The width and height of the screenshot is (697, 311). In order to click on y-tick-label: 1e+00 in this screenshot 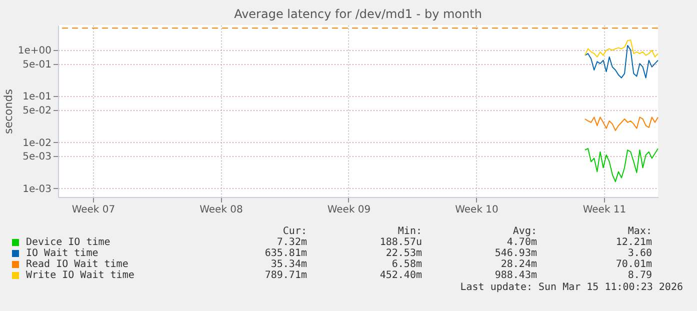, I will do `click(35, 51)`.